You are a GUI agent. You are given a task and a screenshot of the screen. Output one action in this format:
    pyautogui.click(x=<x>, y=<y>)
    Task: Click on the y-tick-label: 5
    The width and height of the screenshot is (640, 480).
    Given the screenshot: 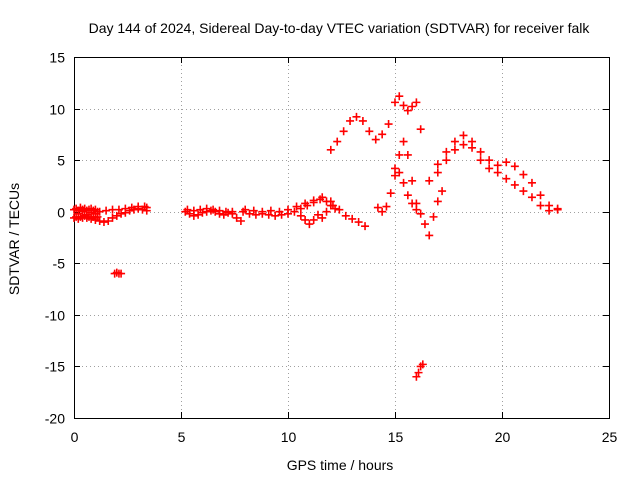 What is the action you would take?
    pyautogui.click(x=61, y=161)
    